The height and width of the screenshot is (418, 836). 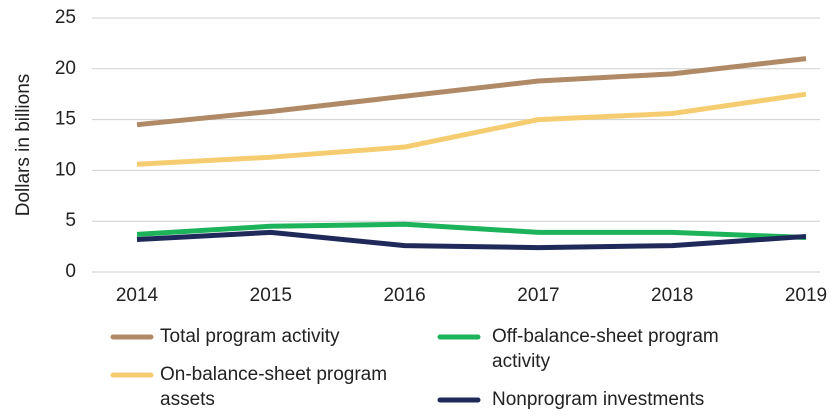 I want to click on legend-label: On-balance-sheet program assets, so click(x=273, y=387).